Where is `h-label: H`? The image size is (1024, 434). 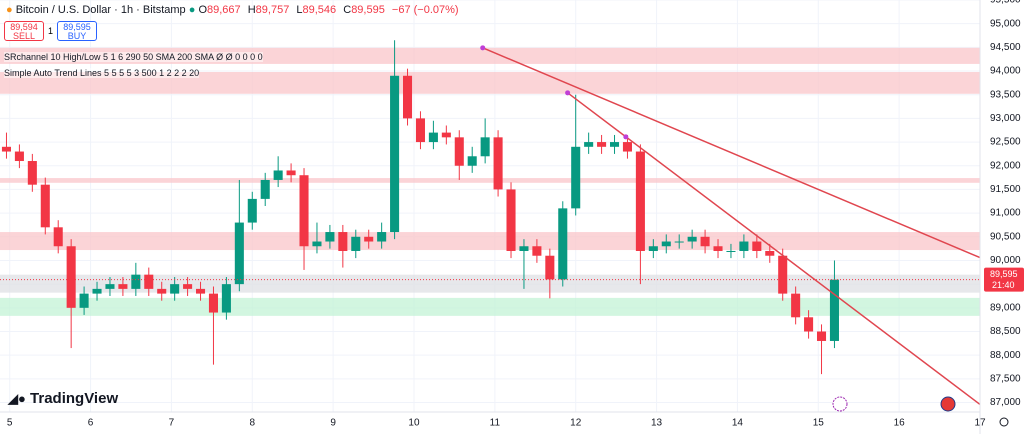 h-label: H is located at coordinates (251, 10).